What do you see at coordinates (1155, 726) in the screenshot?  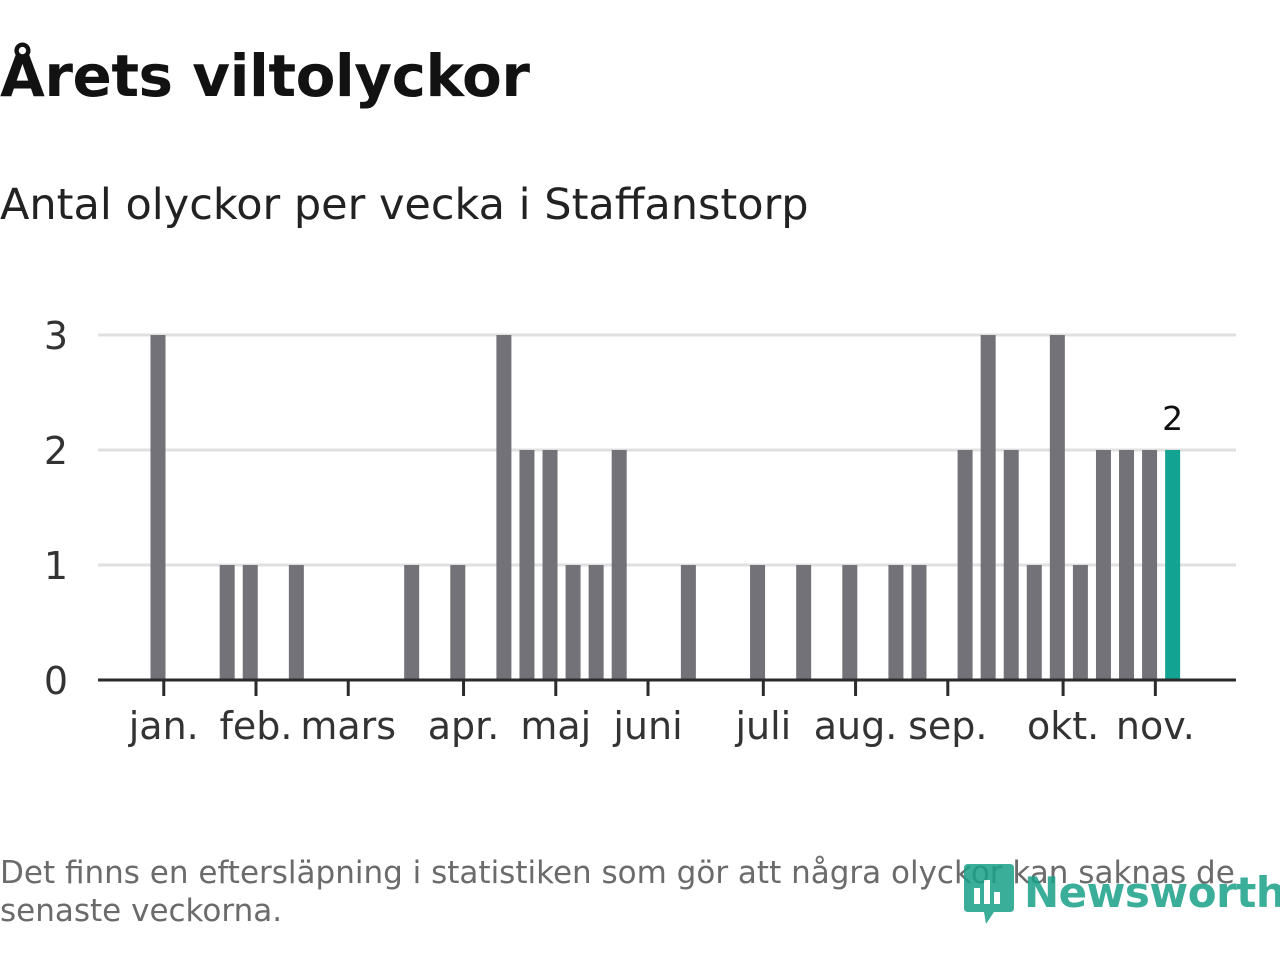 I see `x-tick-label: nov.` at bounding box center [1155, 726].